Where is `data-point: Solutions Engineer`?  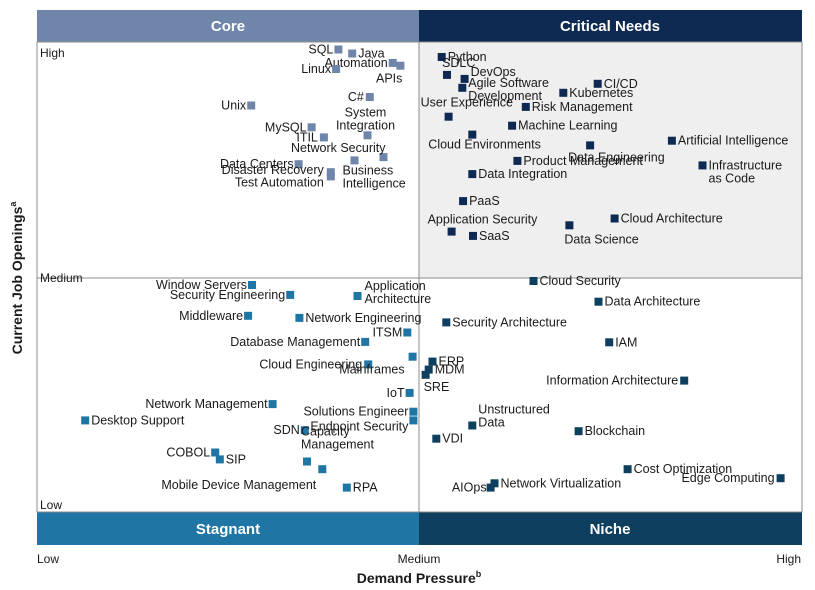 data-point: Solutions Engineer is located at coordinates (360, 412).